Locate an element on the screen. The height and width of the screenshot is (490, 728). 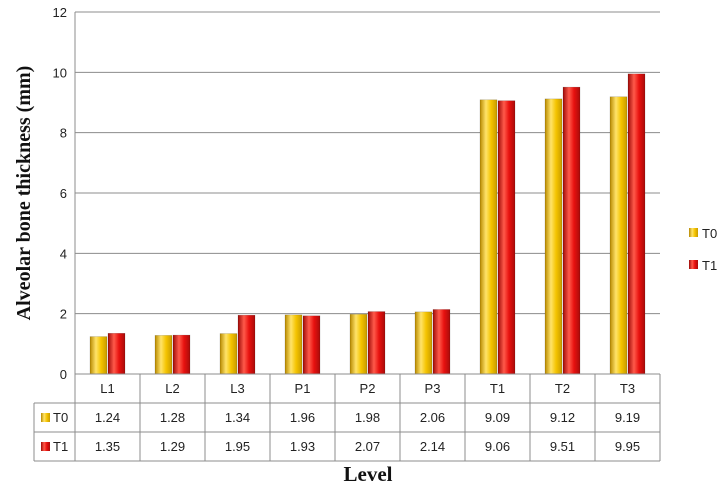
bar-t0-p2 is located at coordinates (358, 344).